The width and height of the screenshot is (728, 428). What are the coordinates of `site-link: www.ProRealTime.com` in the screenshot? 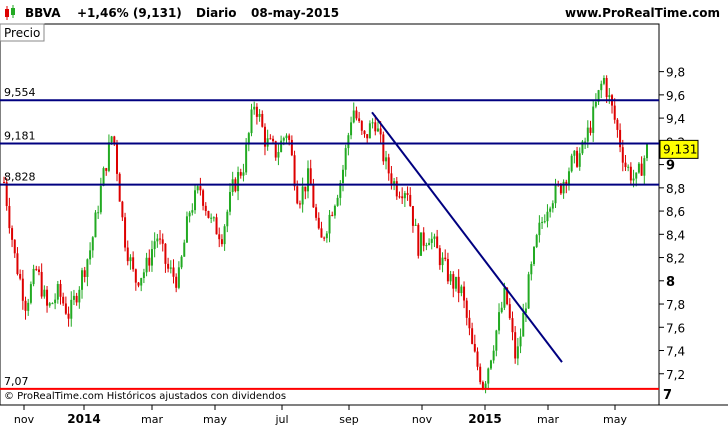 It's located at (642, 13).